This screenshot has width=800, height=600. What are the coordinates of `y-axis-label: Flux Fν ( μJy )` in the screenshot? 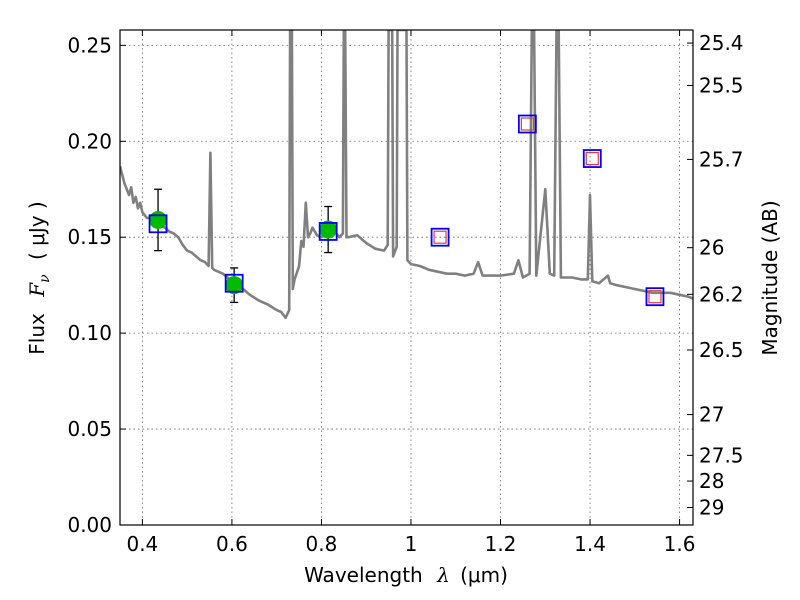 It's located at (39, 277).